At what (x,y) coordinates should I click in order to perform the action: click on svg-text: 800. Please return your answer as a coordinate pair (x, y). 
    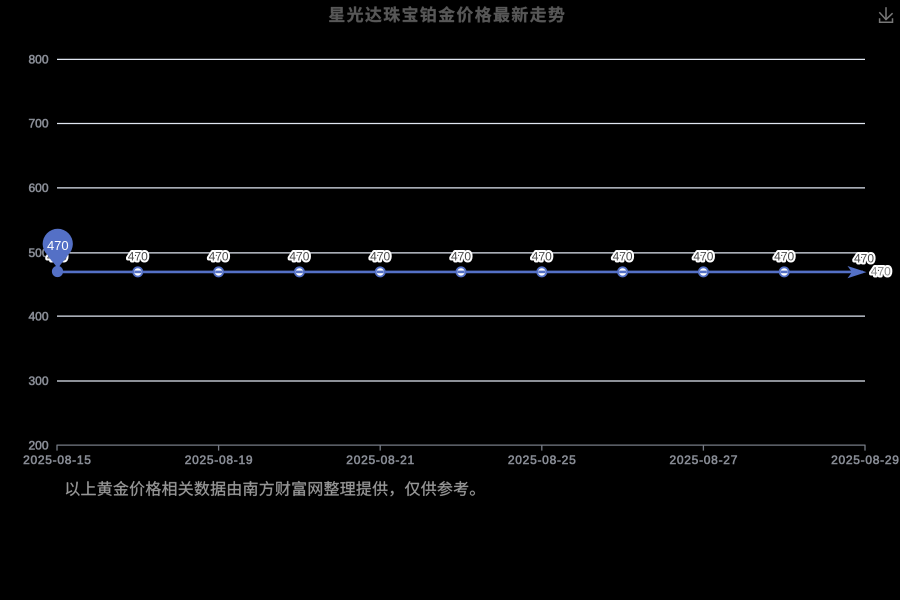
    Looking at the image, I should click on (38, 60).